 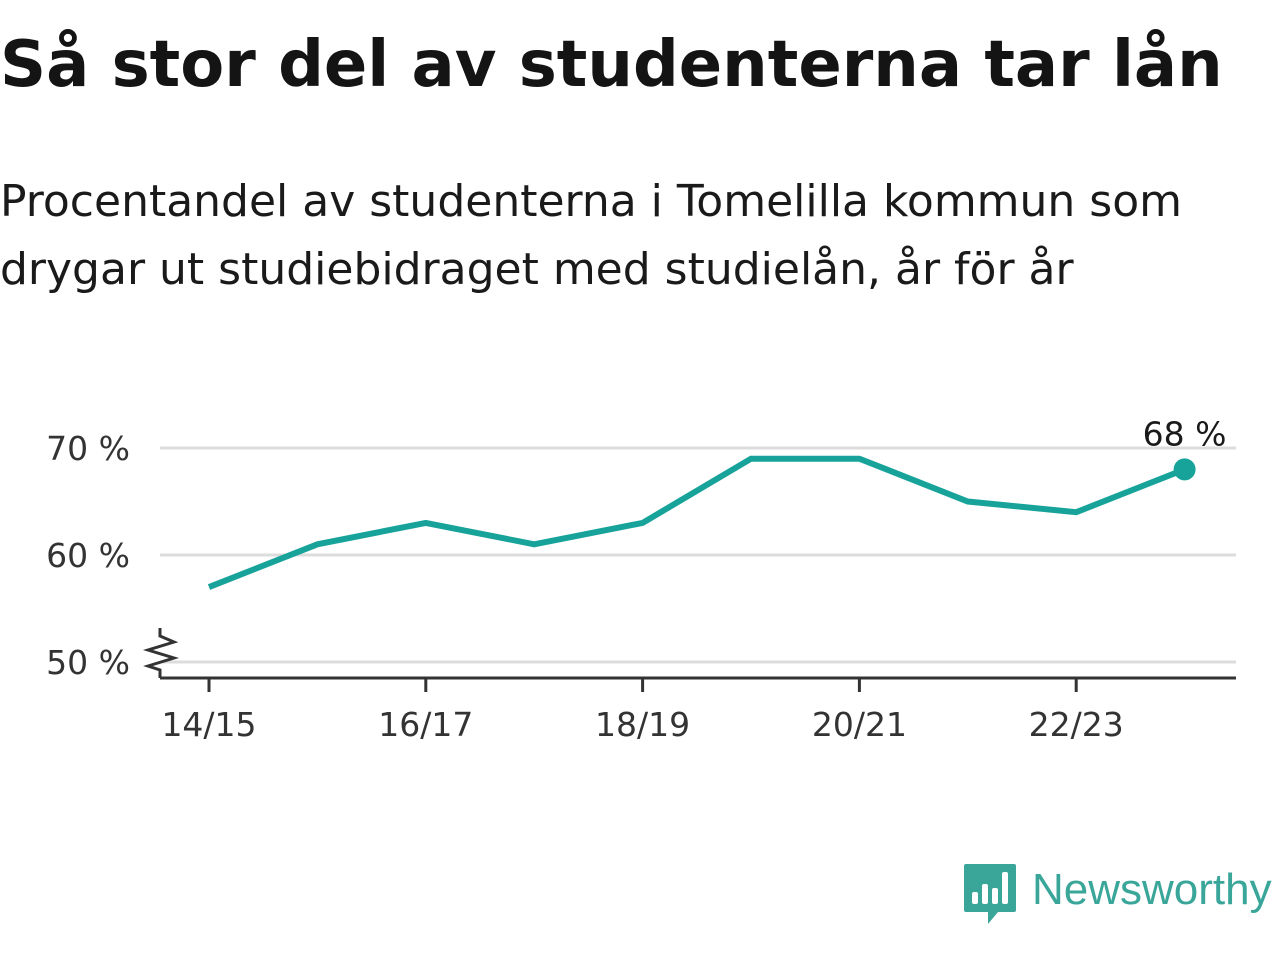 What do you see at coordinates (161, 653) in the screenshot?
I see `y-axis-break` at bounding box center [161, 653].